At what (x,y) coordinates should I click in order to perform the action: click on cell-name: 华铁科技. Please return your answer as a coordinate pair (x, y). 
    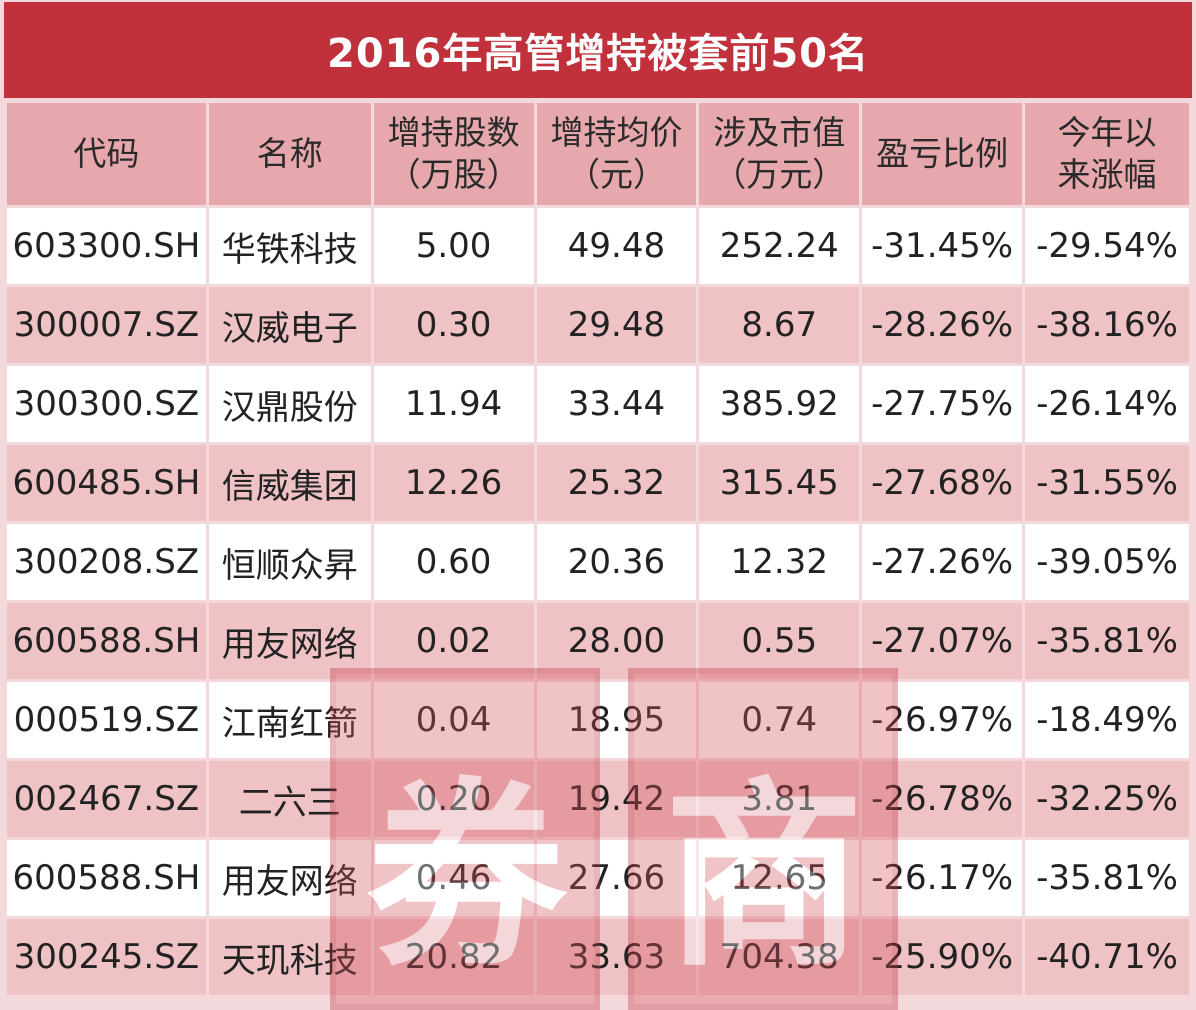
    Looking at the image, I should click on (289, 246).